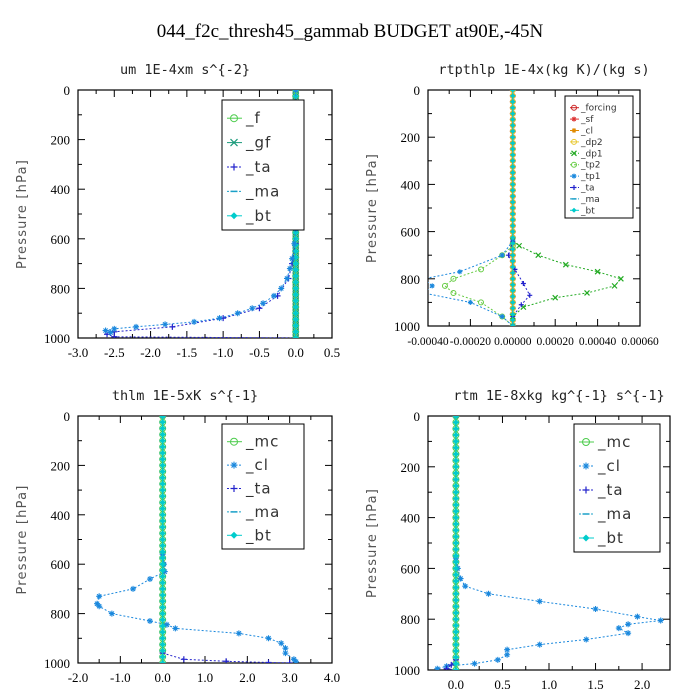 The image size is (700, 700). What do you see at coordinates (407, 326) in the screenshot?
I see `y-tick-label: 1000` at bounding box center [407, 326].